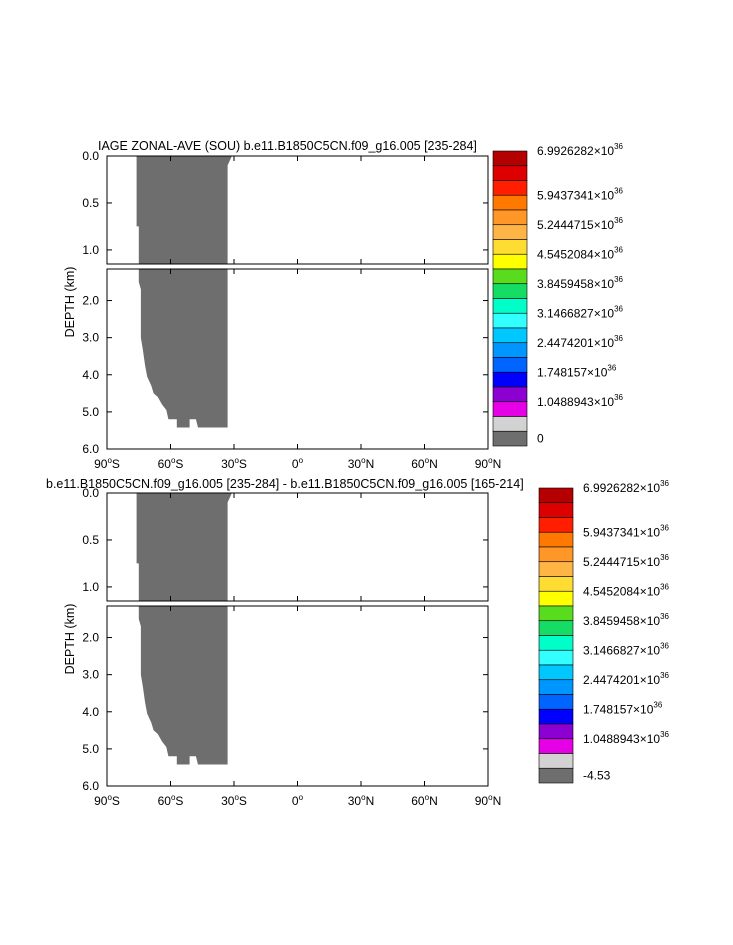  What do you see at coordinates (597, 776) in the screenshot?
I see `colorbar-label: -4.53` at bounding box center [597, 776].